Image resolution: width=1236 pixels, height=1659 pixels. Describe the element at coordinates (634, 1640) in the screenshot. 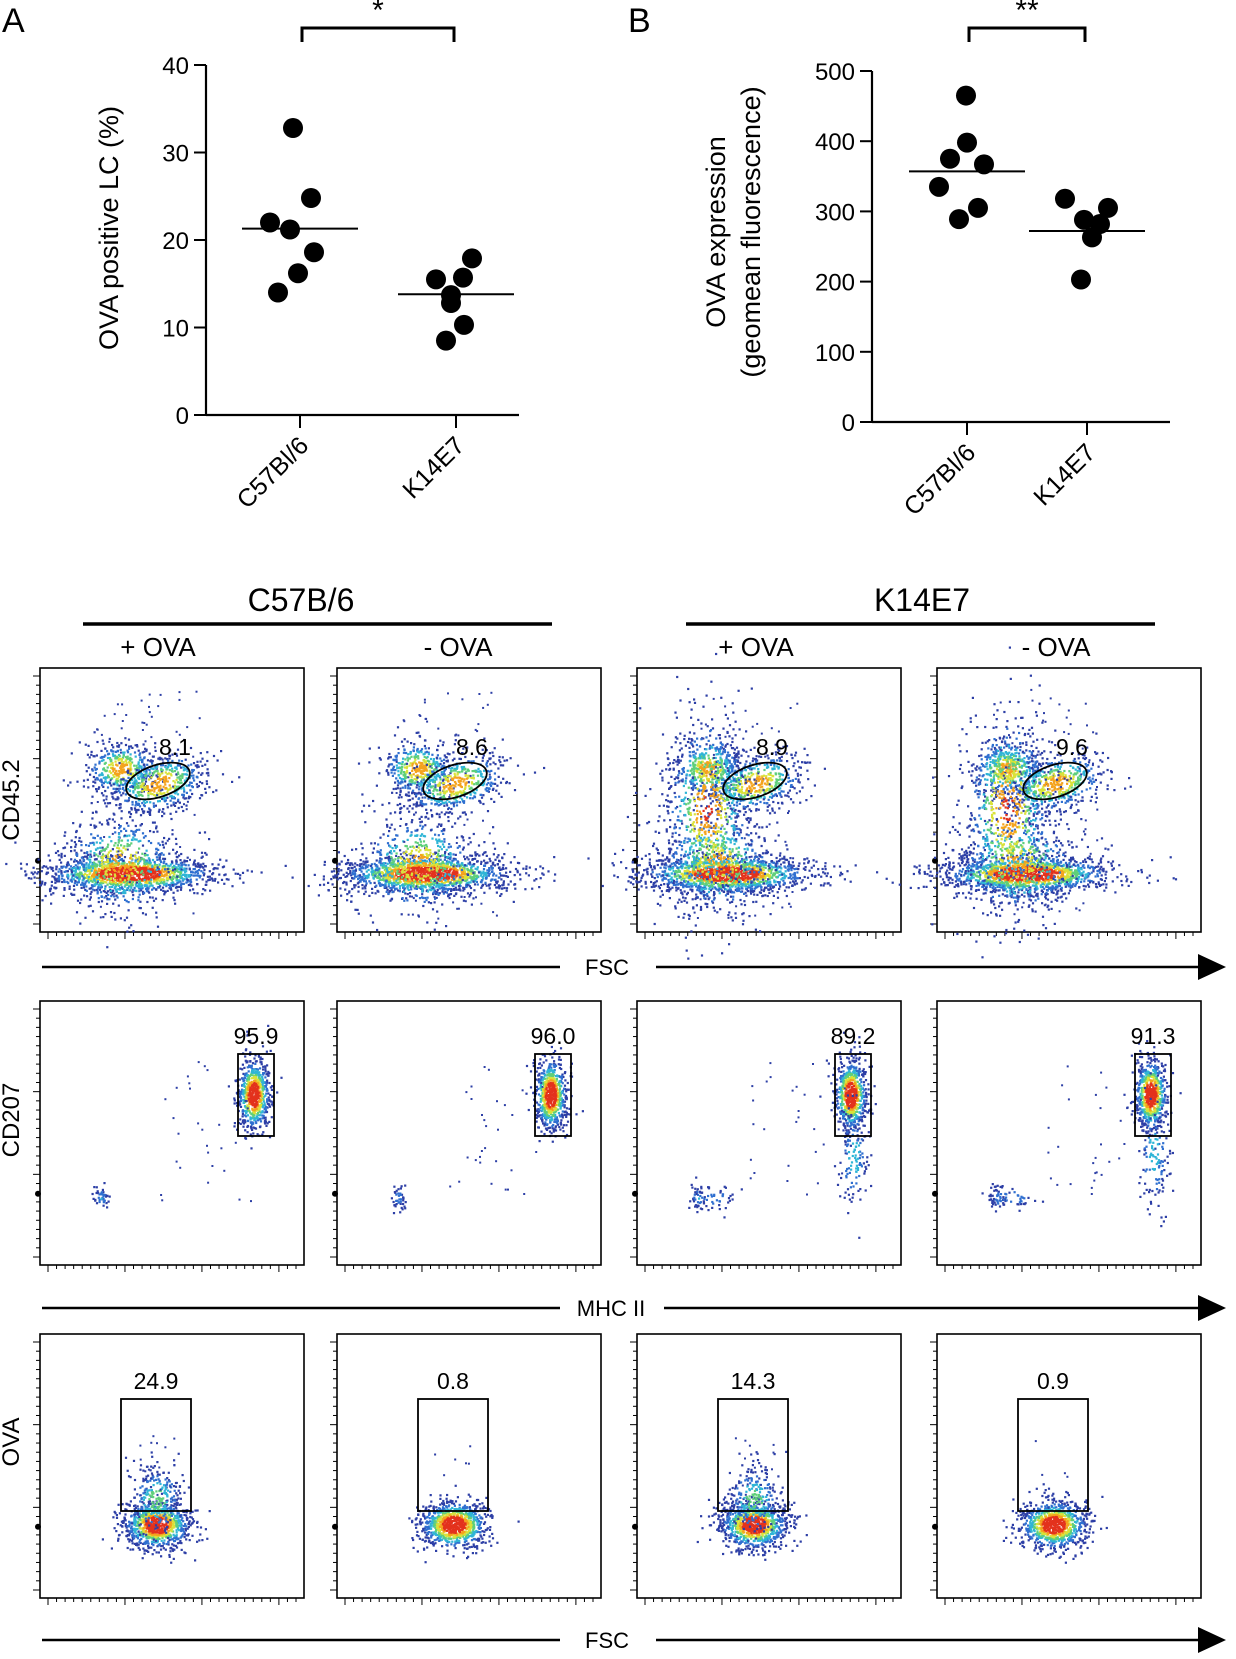

I see `flow-row3-xaxis` at that location.